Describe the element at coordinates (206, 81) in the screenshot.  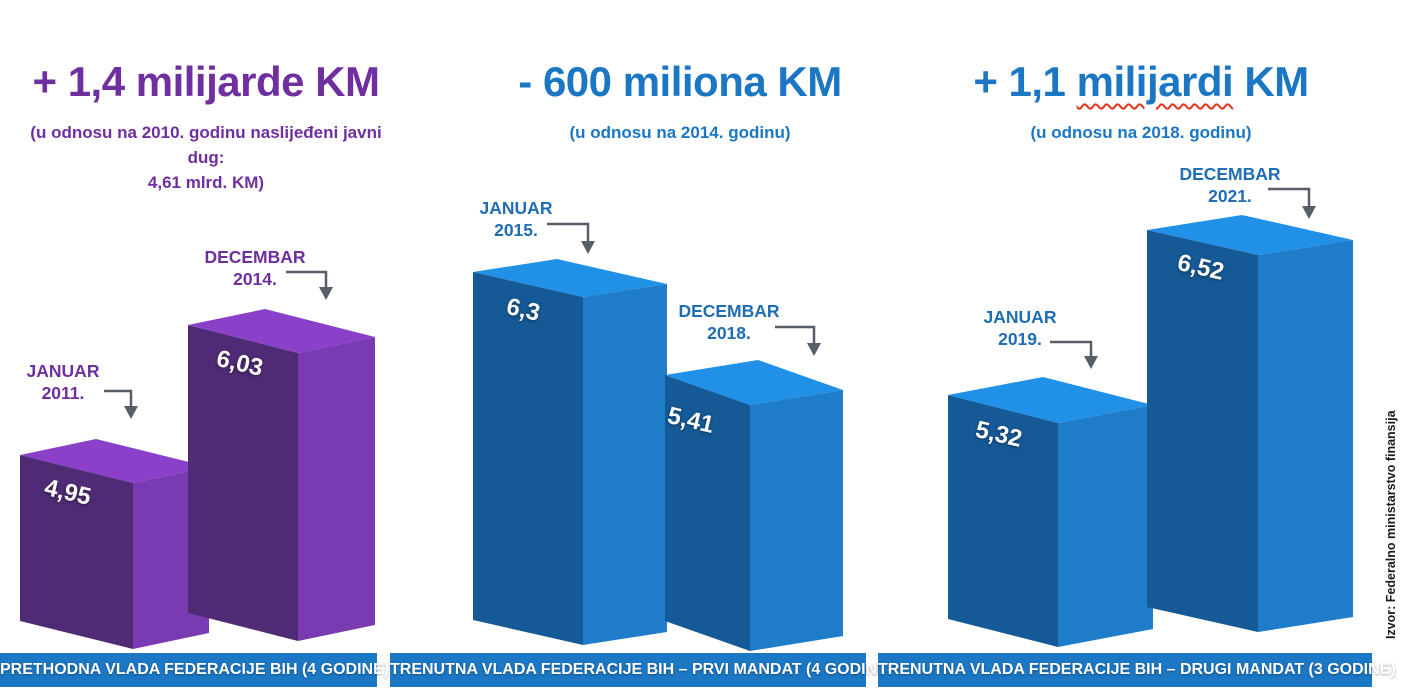
I see `panel1-title: + 1,4 milijarde KM` at that location.